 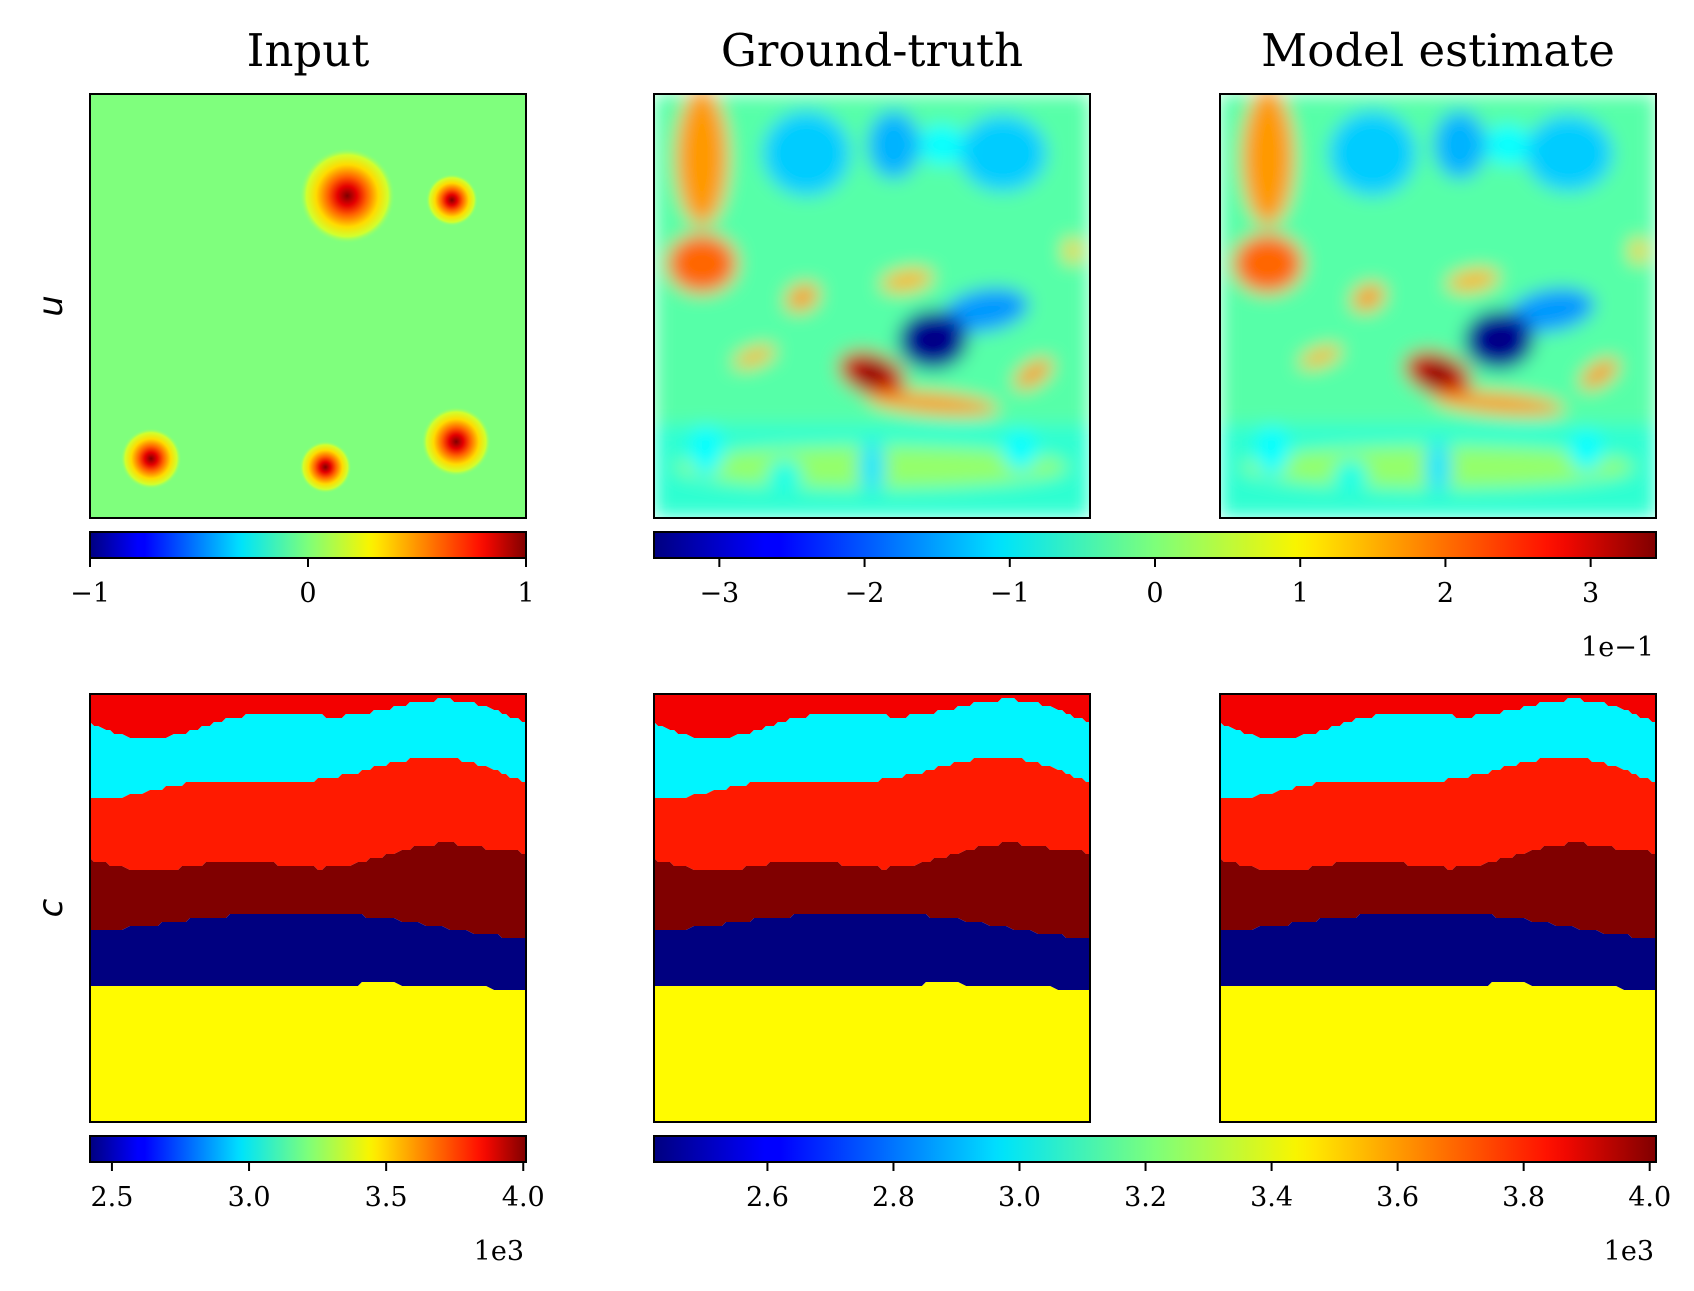 I want to click on panel-ground-truth-u, so click(x=872, y=306).